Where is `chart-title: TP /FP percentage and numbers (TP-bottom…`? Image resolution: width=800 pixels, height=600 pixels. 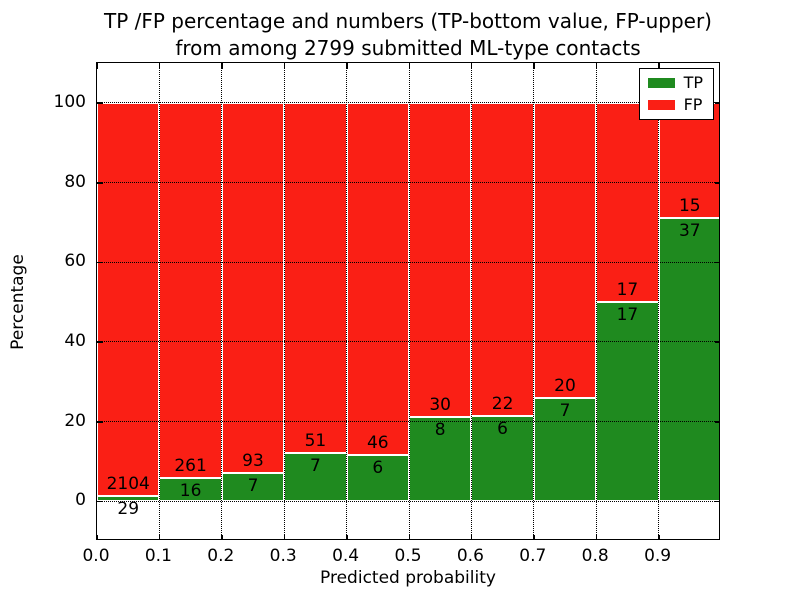 chart-title: TP /FP percentage and numbers (TP-bottom… is located at coordinates (408, 35).